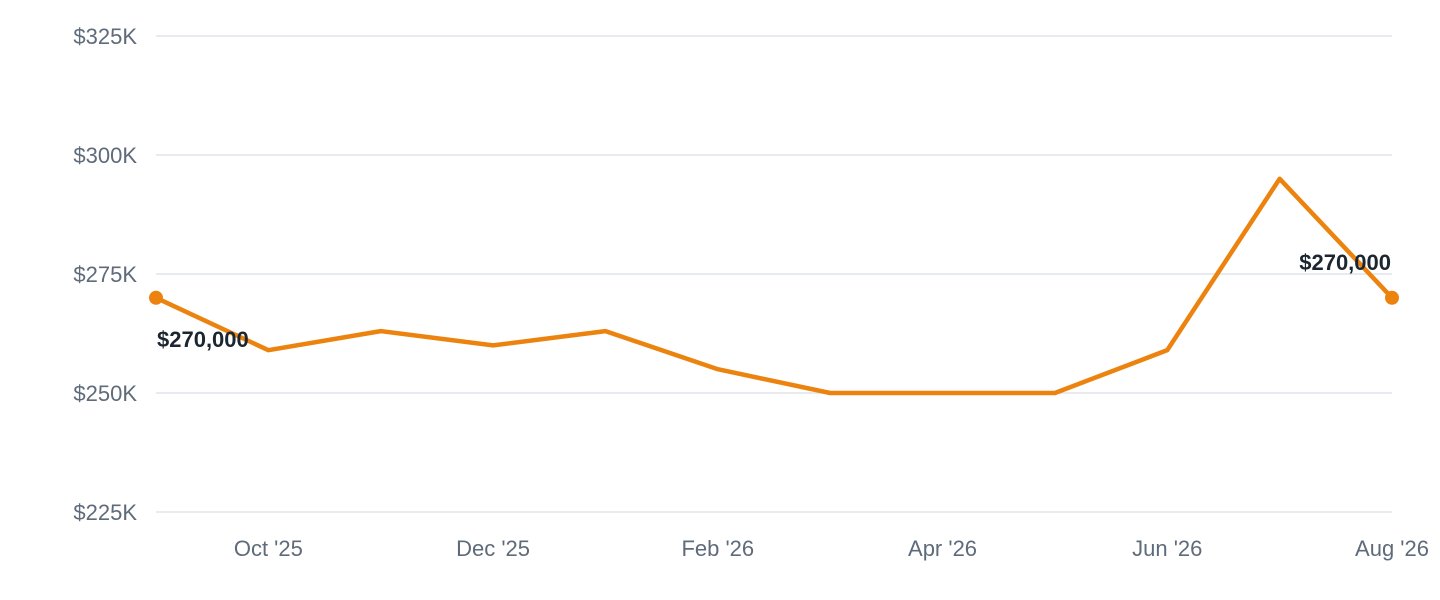 The width and height of the screenshot is (1440, 600). I want to click on x-tick-label: Feb '26, so click(717, 548).